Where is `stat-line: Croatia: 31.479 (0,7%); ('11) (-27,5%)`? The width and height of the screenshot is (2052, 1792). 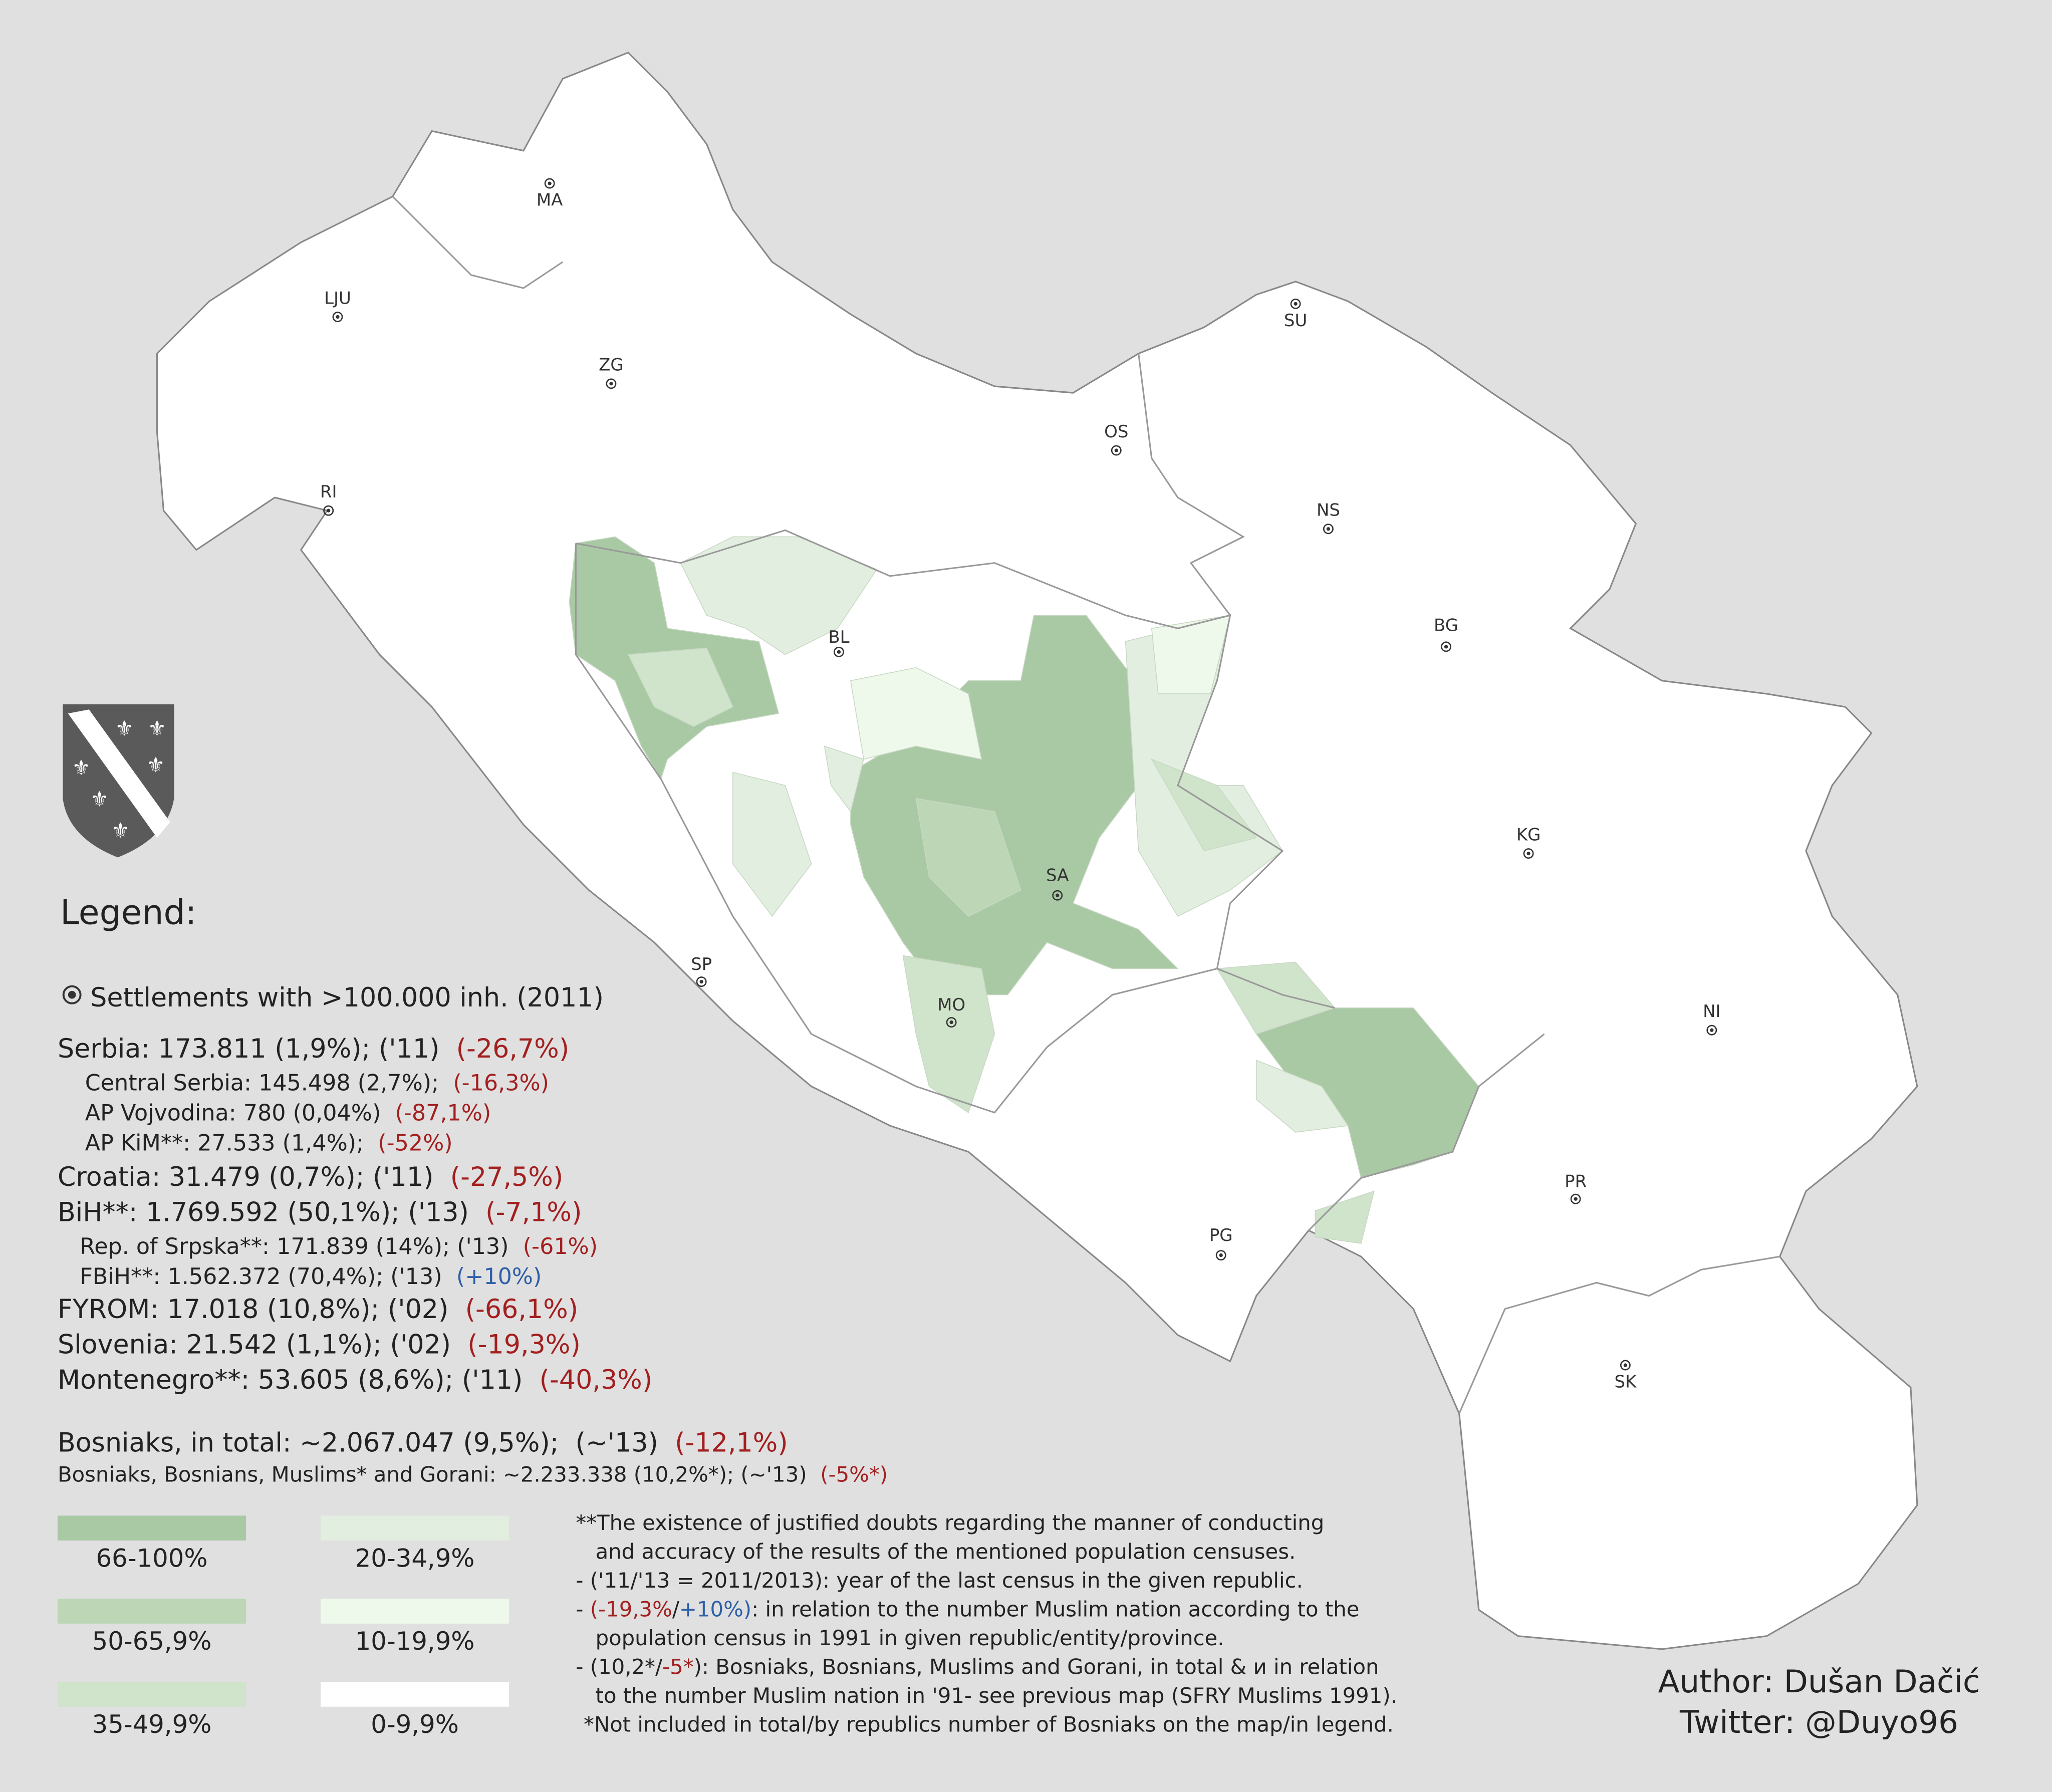
stat-line: Croatia: 31.479 (0,7%); ('11) (-27,5%) is located at coordinates (310, 1177).